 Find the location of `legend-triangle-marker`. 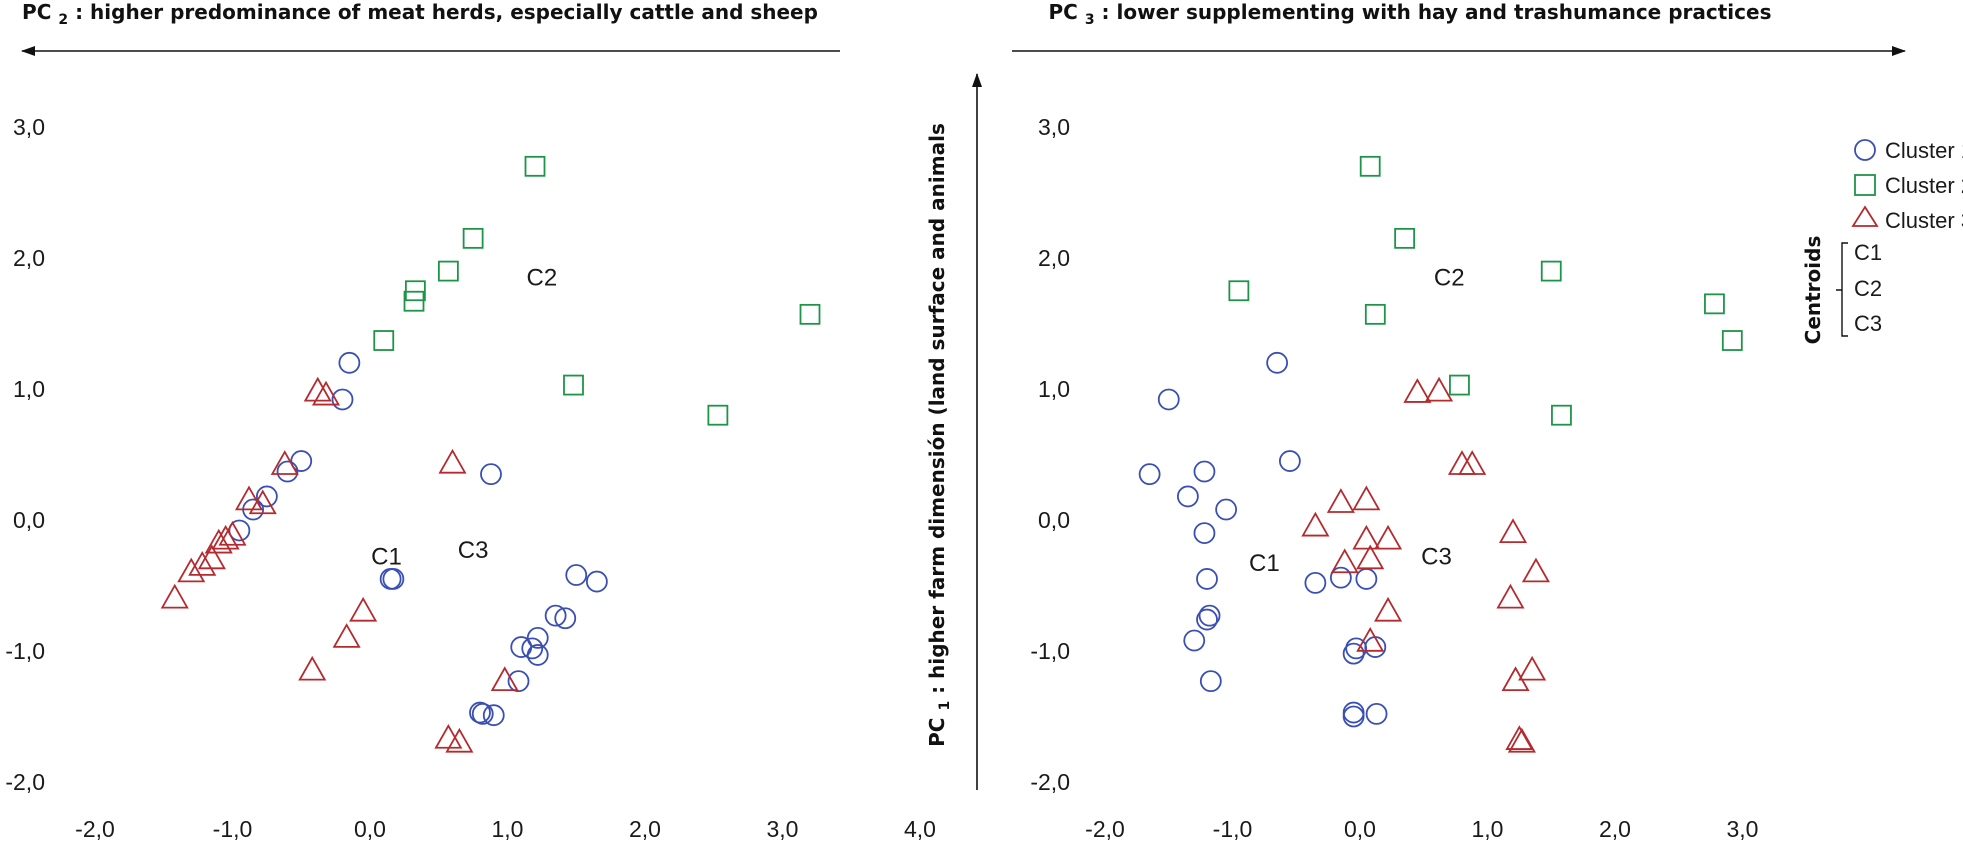

legend-triangle-marker is located at coordinates (1865, 216).